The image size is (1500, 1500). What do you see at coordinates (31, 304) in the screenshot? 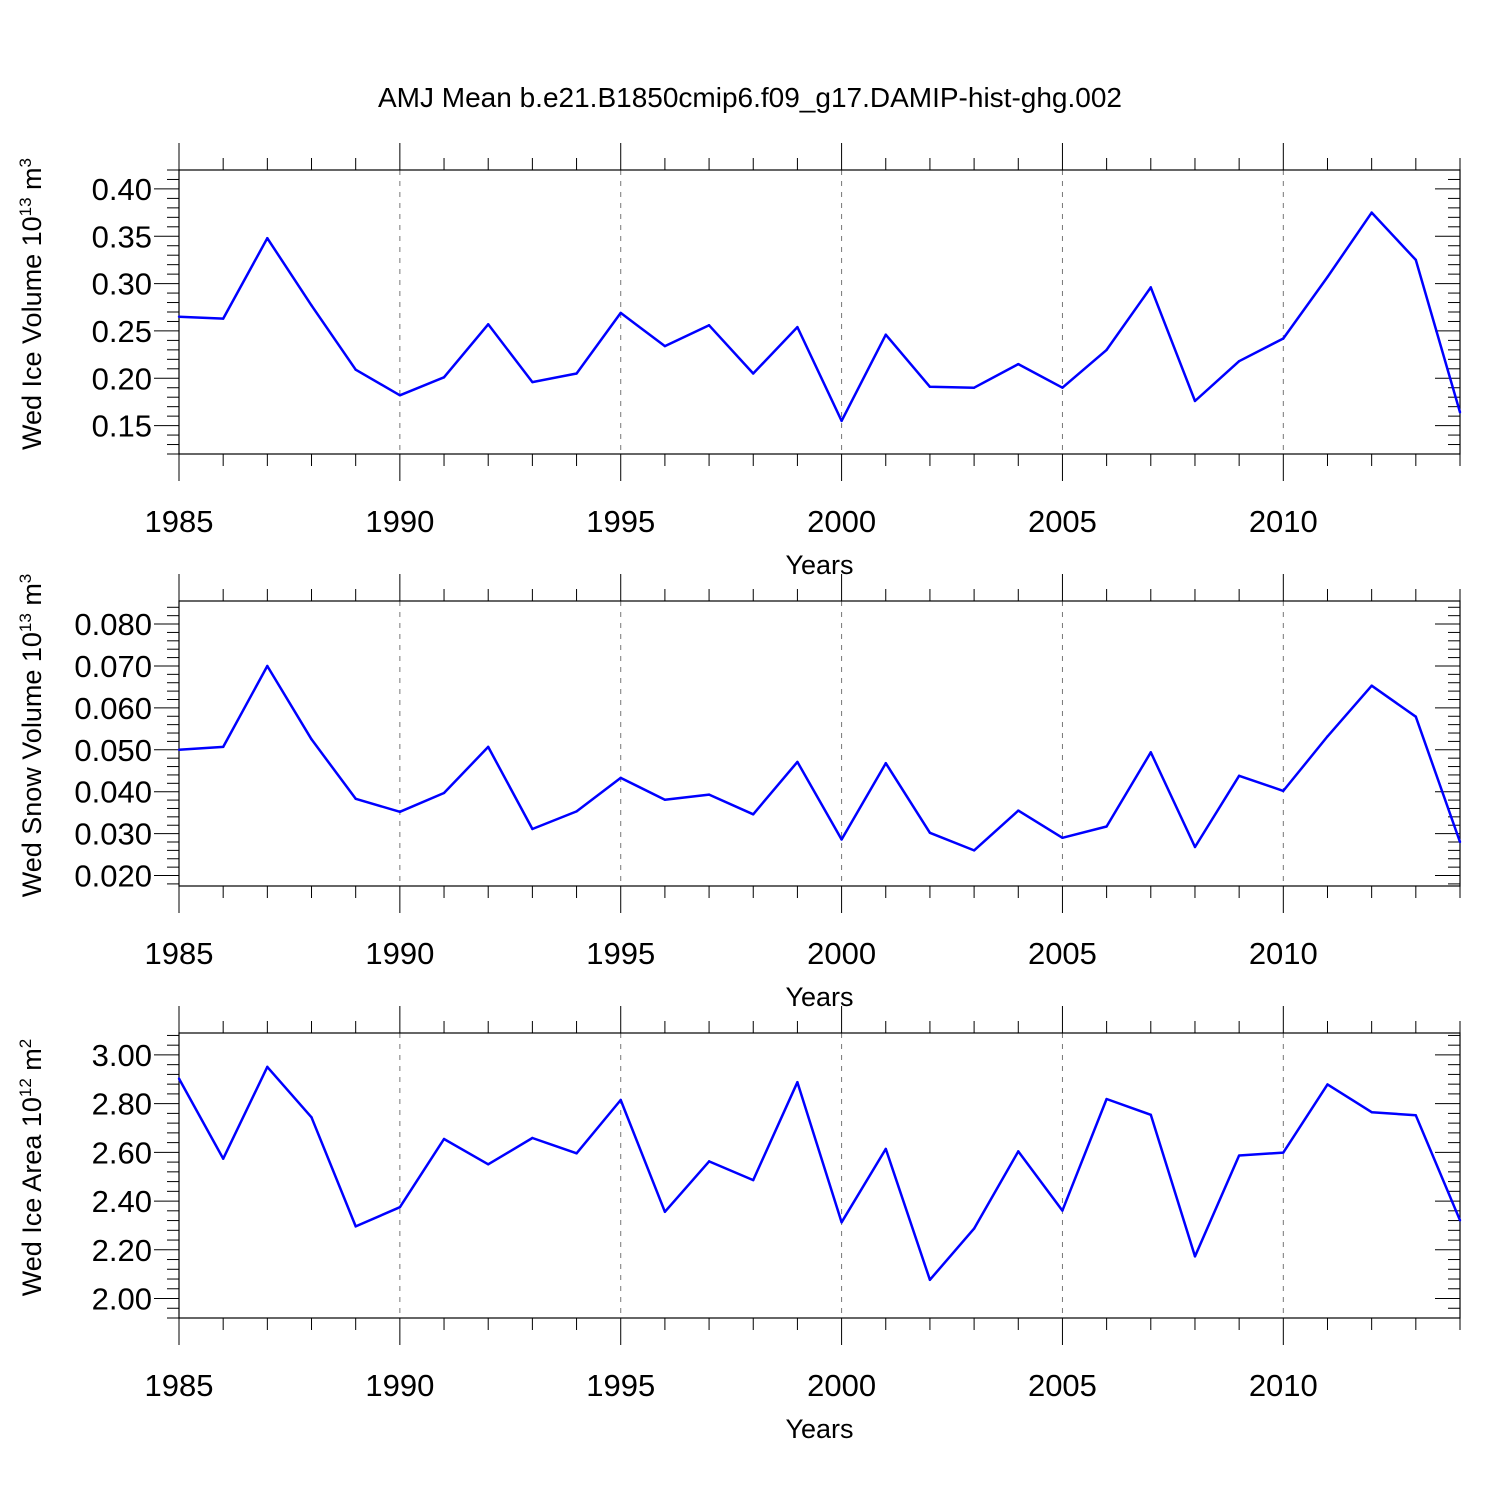
I see `y-axis-label: Wed Ice Volume 1013 m3` at bounding box center [31, 304].